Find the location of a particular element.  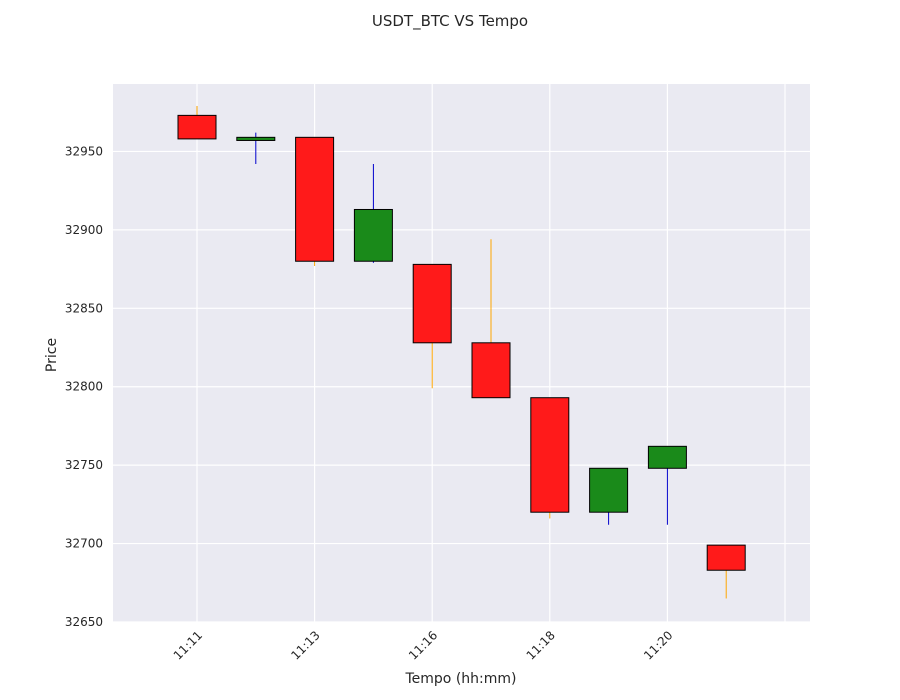

y-axis-ticks: 32650 32700 32750 32800 32850 32900 32950 is located at coordinates (84, 386).